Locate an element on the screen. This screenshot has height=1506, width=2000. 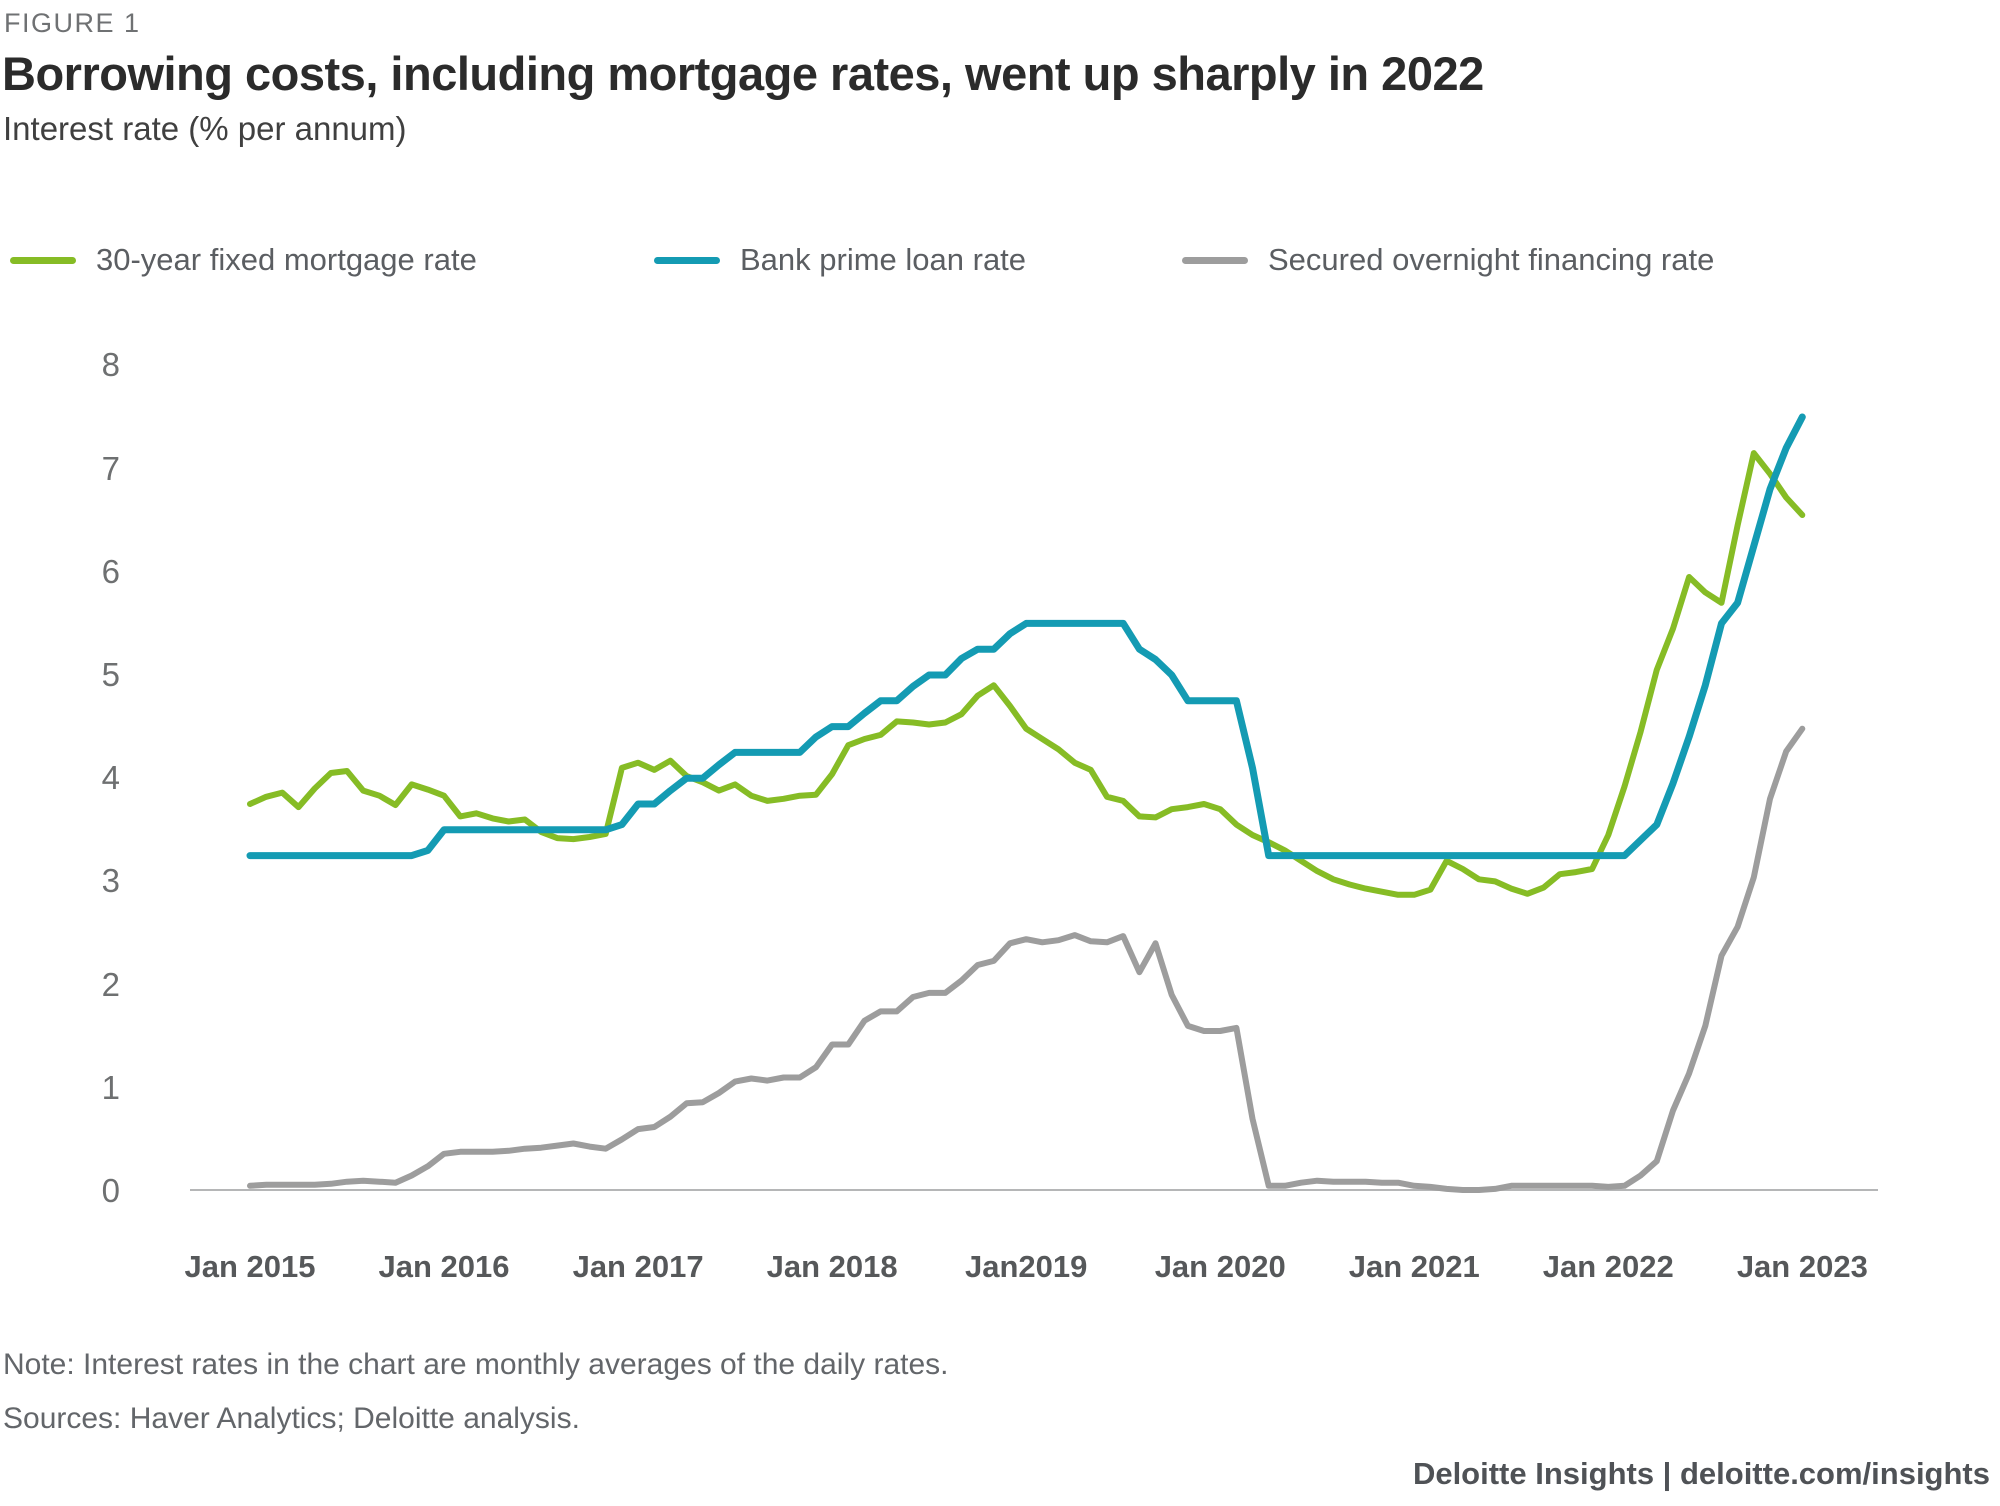
x-tick-label: Jan 2015 is located at coordinates (250, 1266).